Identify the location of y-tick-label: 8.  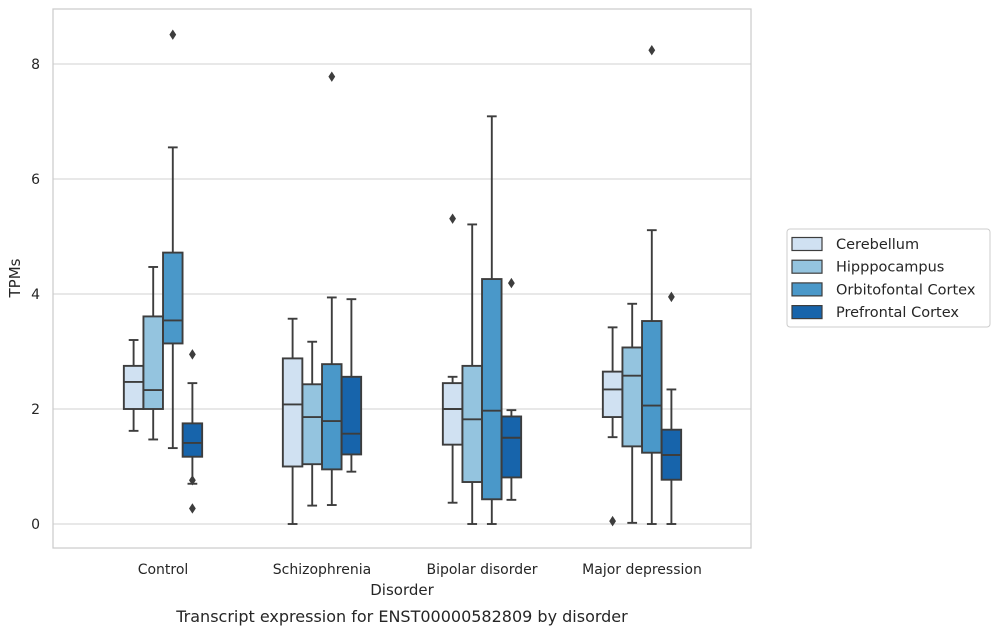
(35, 65).